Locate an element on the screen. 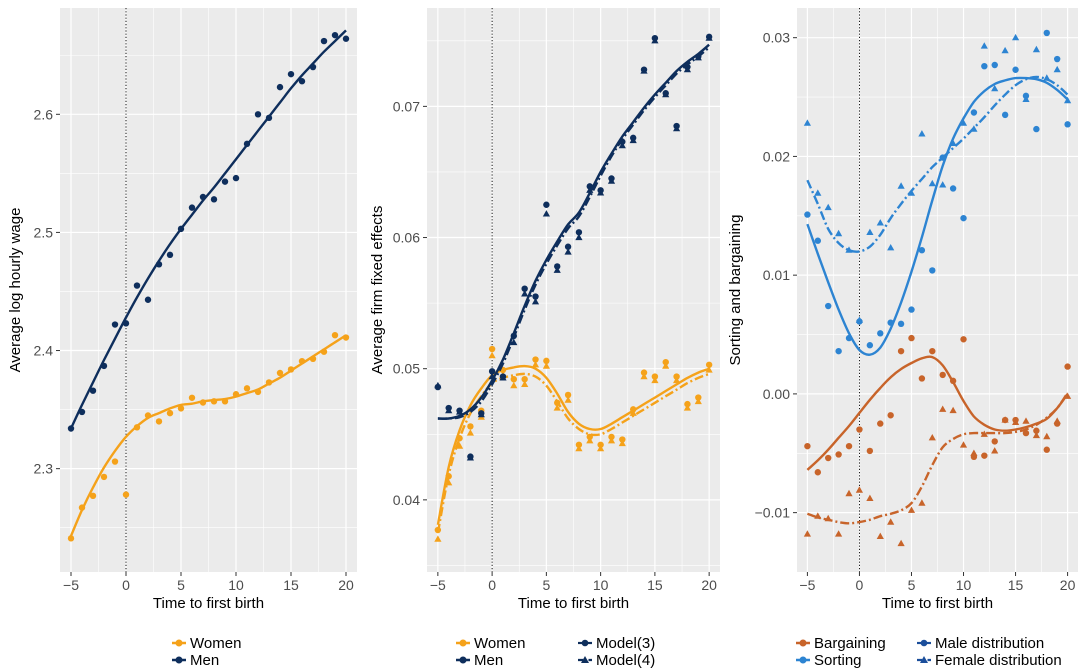 The width and height of the screenshot is (1079, 672). y-tick-label: 0.01 is located at coordinates (776, 275).